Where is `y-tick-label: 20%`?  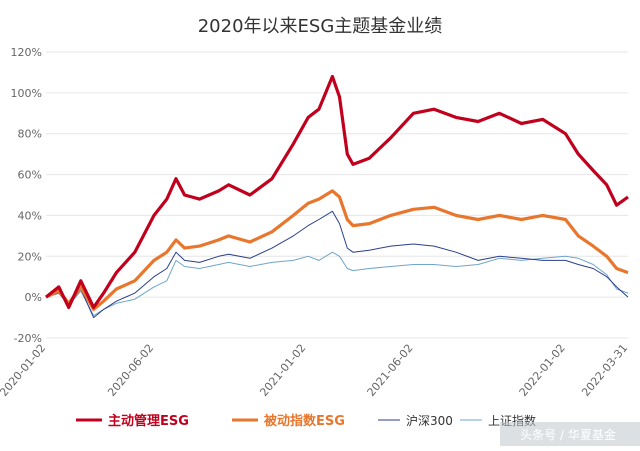
y-tick-label: 20% is located at coordinates (30, 256).